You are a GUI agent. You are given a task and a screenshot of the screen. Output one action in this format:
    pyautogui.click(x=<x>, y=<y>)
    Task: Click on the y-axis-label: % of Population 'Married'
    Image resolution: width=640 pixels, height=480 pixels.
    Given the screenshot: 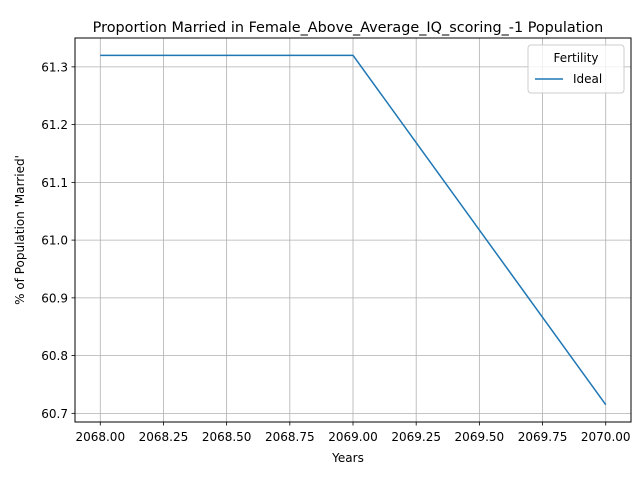 What is the action you would take?
    pyautogui.click(x=20, y=230)
    